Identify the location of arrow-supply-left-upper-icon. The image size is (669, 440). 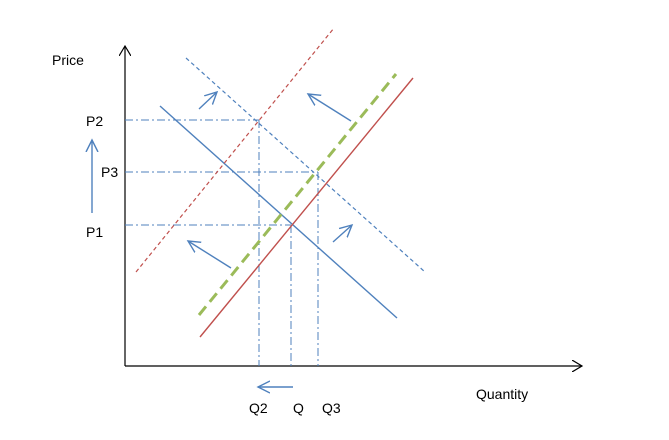
(330, 108).